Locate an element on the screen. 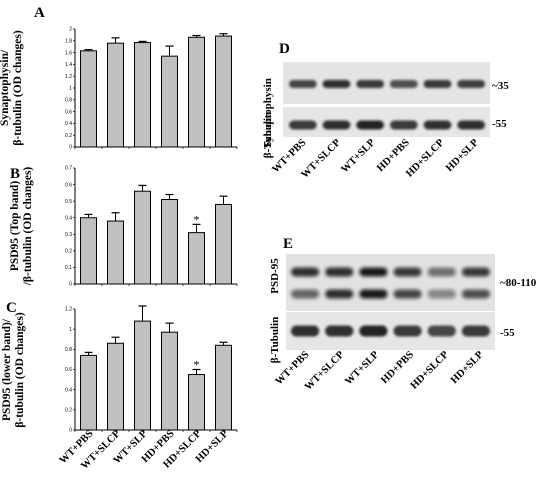  blot-e-psd95-membrane is located at coordinates (390, 282).